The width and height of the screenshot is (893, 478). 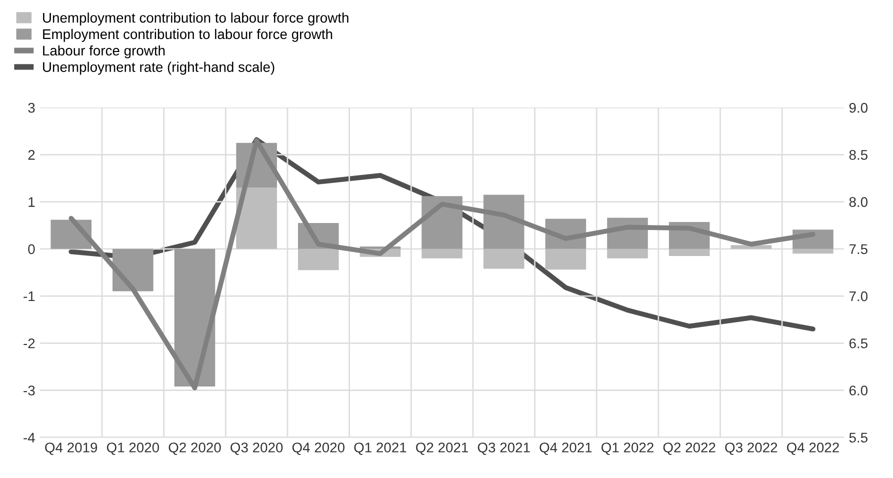 I want to click on y-tick-label: -4, so click(x=29, y=437).